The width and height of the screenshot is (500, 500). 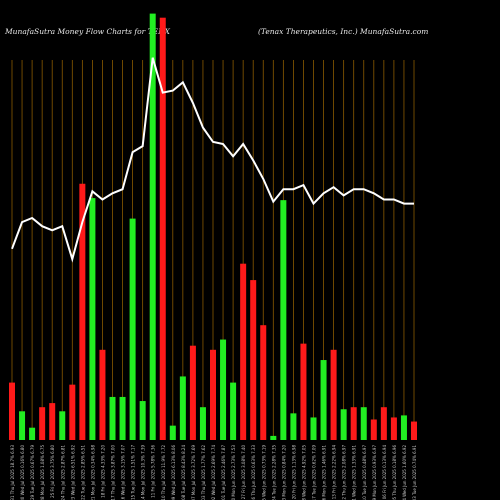 What do you see at coordinates (42, 472) in the screenshot?
I see `x-tick-label: 28 Mon Jul 2025 1.08% 6.75` at bounding box center [42, 472].